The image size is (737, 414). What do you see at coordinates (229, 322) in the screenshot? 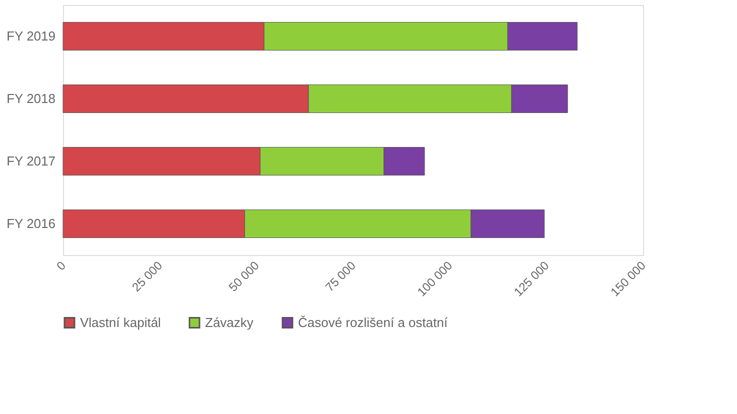
I see `legend-label: Závazky` at bounding box center [229, 322].